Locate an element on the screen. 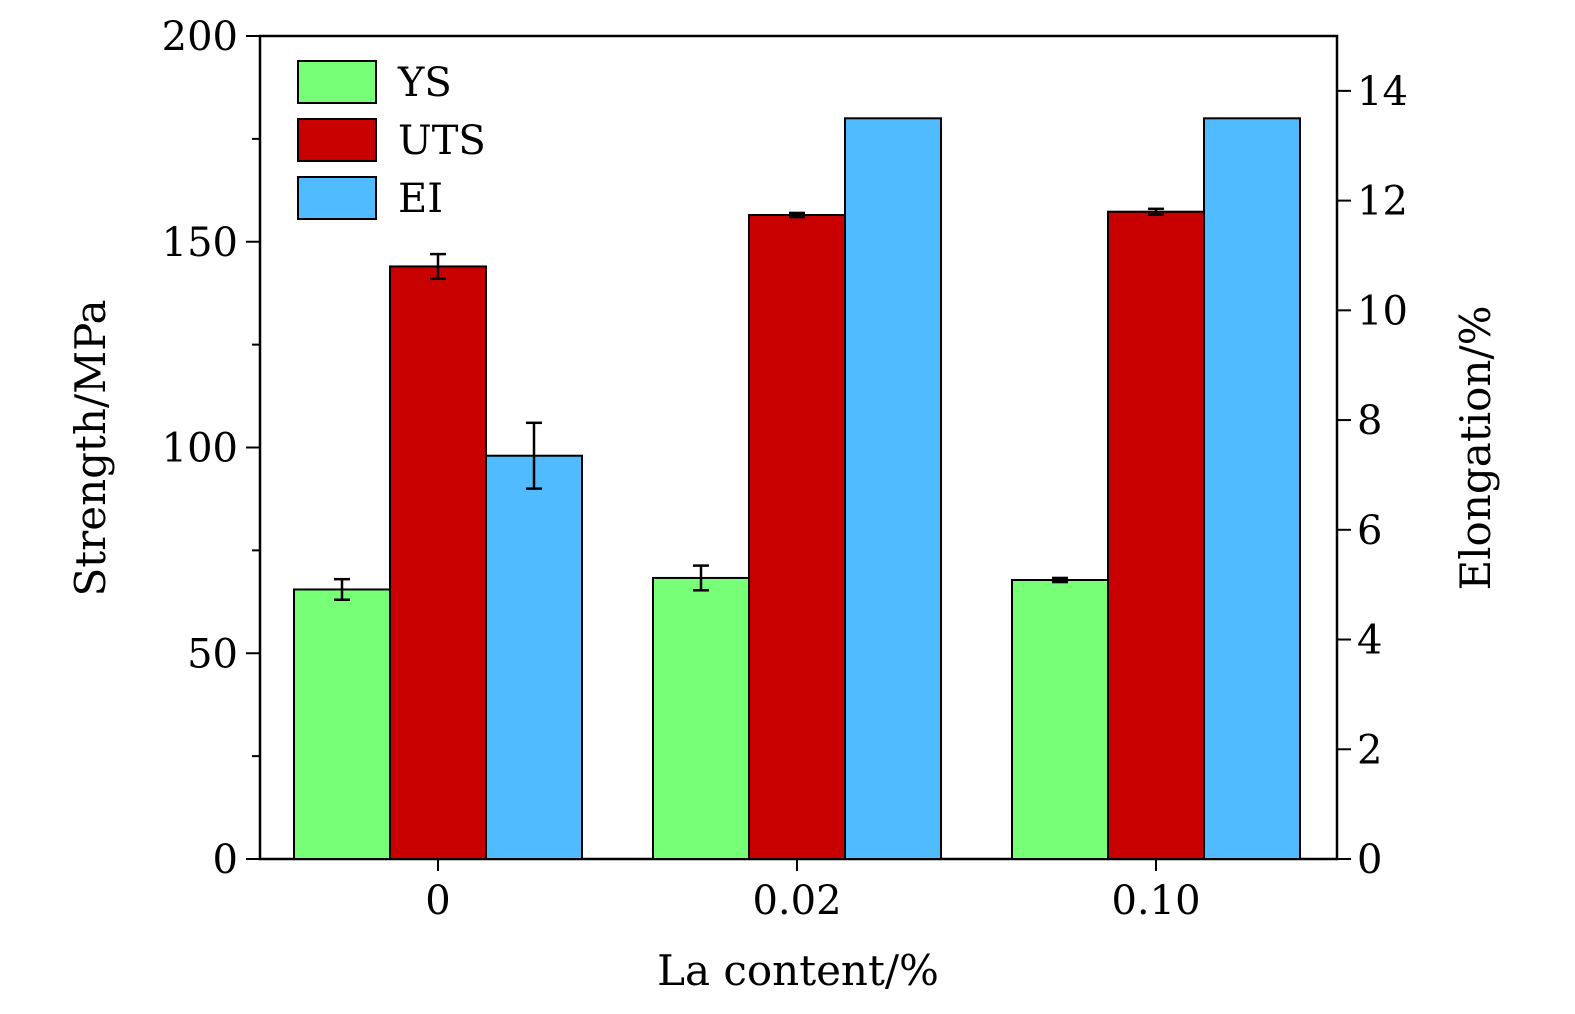  y2-tick-label-10: 10 is located at coordinates (1382, 311).